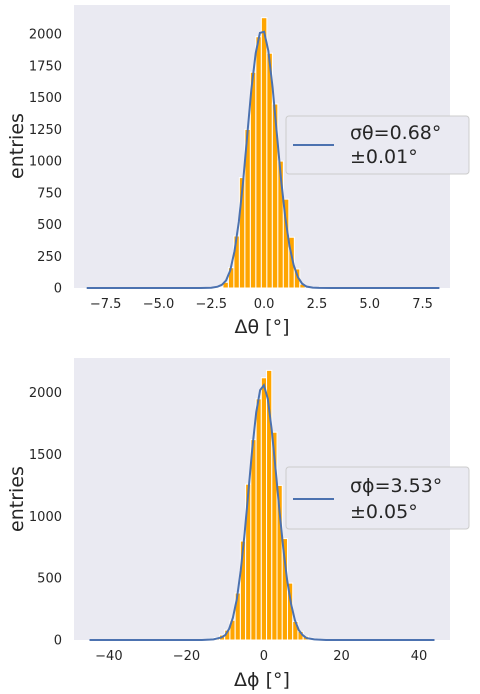  I want to click on x-ticks-phi: −40 −20 0 20 40, so click(261, 656).